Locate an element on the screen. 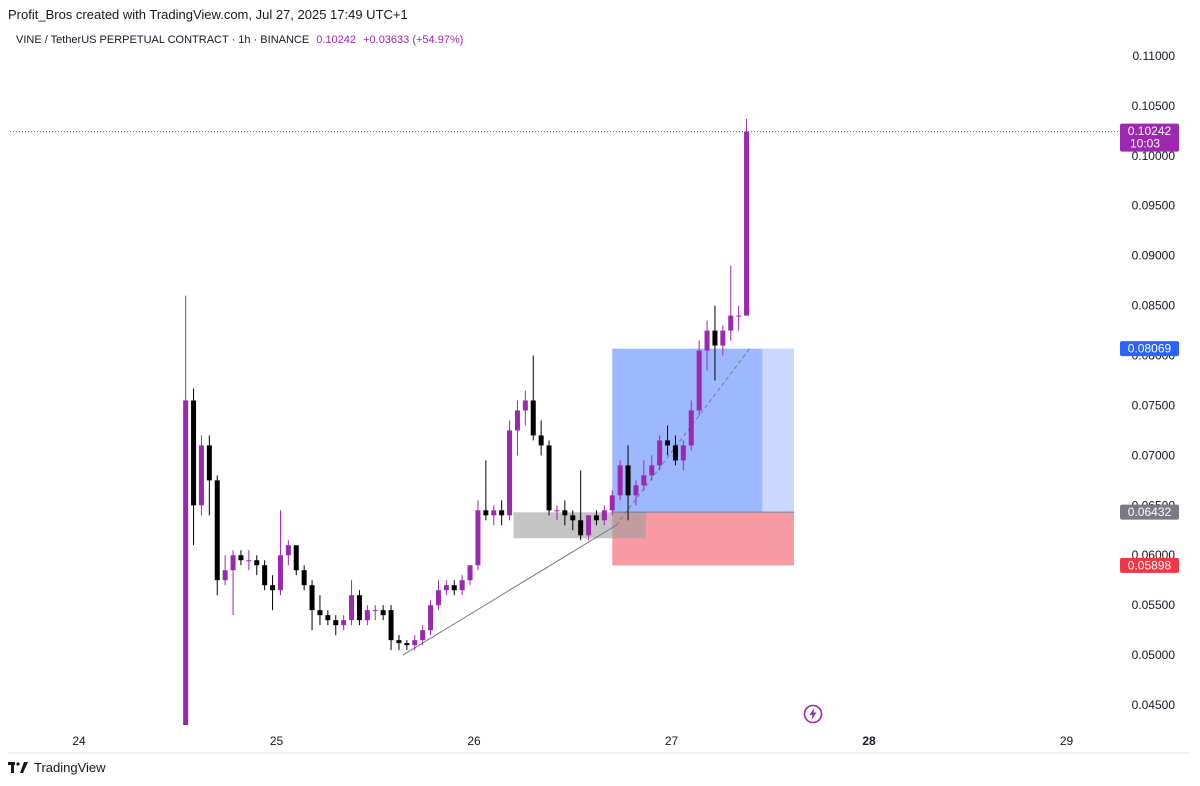 The width and height of the screenshot is (1200, 786). price-tag-value: 0.05898 is located at coordinates (1150, 565).